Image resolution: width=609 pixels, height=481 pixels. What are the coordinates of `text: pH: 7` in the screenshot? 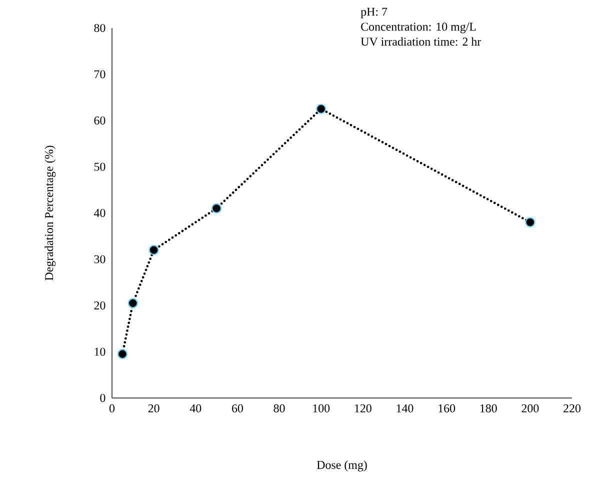 It's located at (374, 13).